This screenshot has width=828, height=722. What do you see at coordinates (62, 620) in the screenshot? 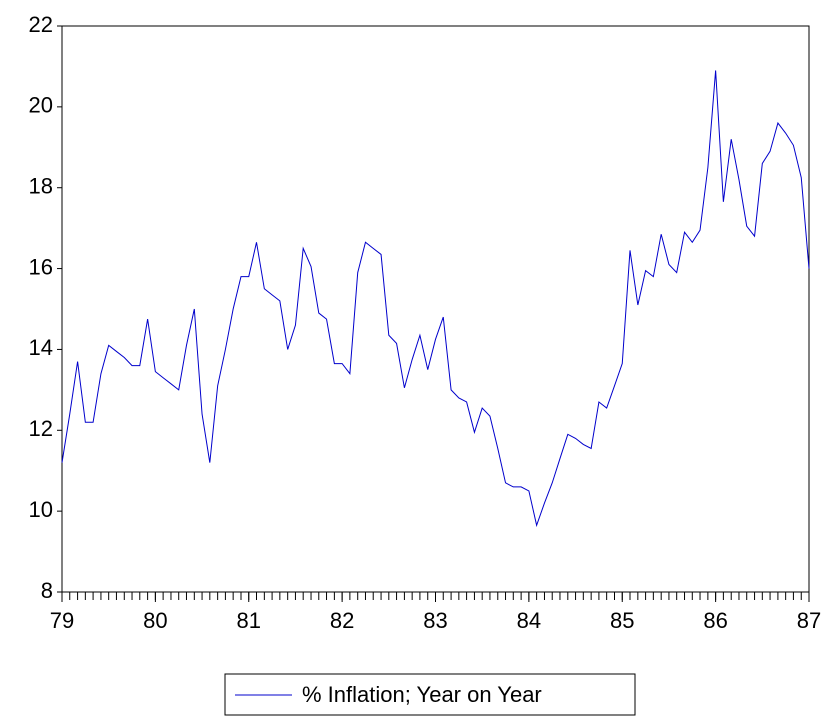
I see `x-tick-label: 79` at bounding box center [62, 620].